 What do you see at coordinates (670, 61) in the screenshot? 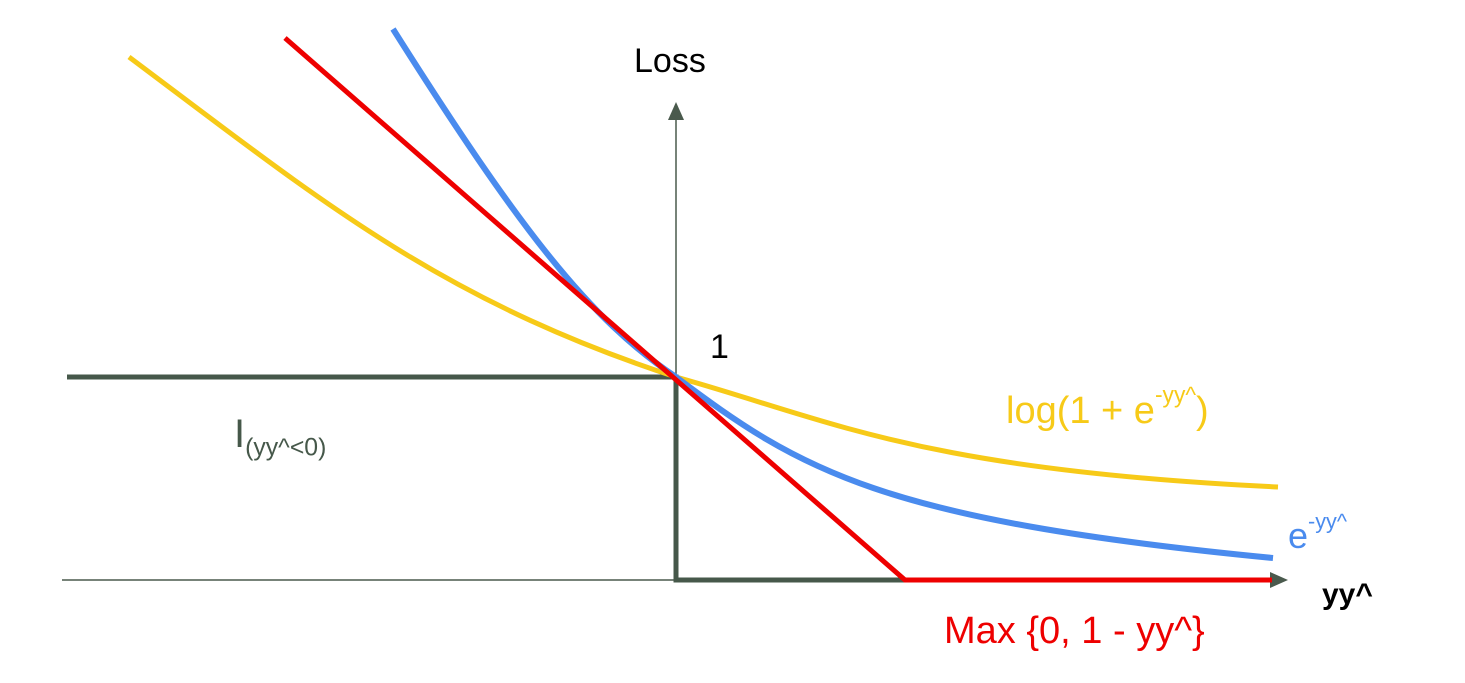
I see `y-axis-label: Loss` at bounding box center [670, 61].